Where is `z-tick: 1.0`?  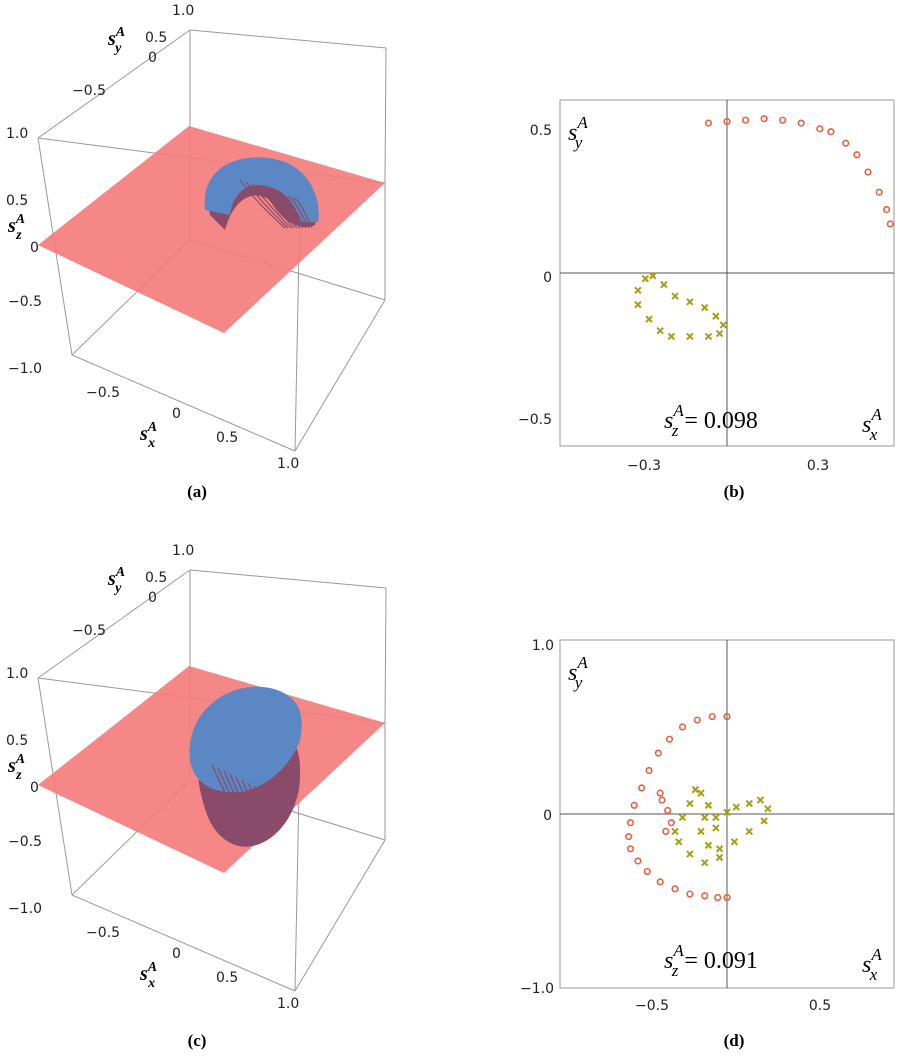
z-tick: 1.0 is located at coordinates (17, 674).